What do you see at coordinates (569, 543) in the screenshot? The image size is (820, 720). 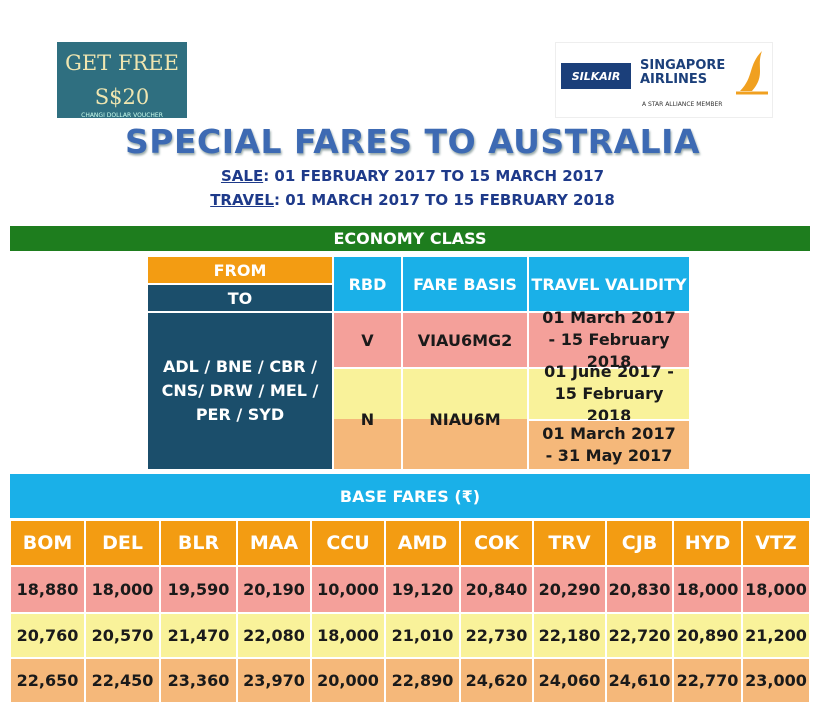 I see `city-header: TRV` at bounding box center [569, 543].